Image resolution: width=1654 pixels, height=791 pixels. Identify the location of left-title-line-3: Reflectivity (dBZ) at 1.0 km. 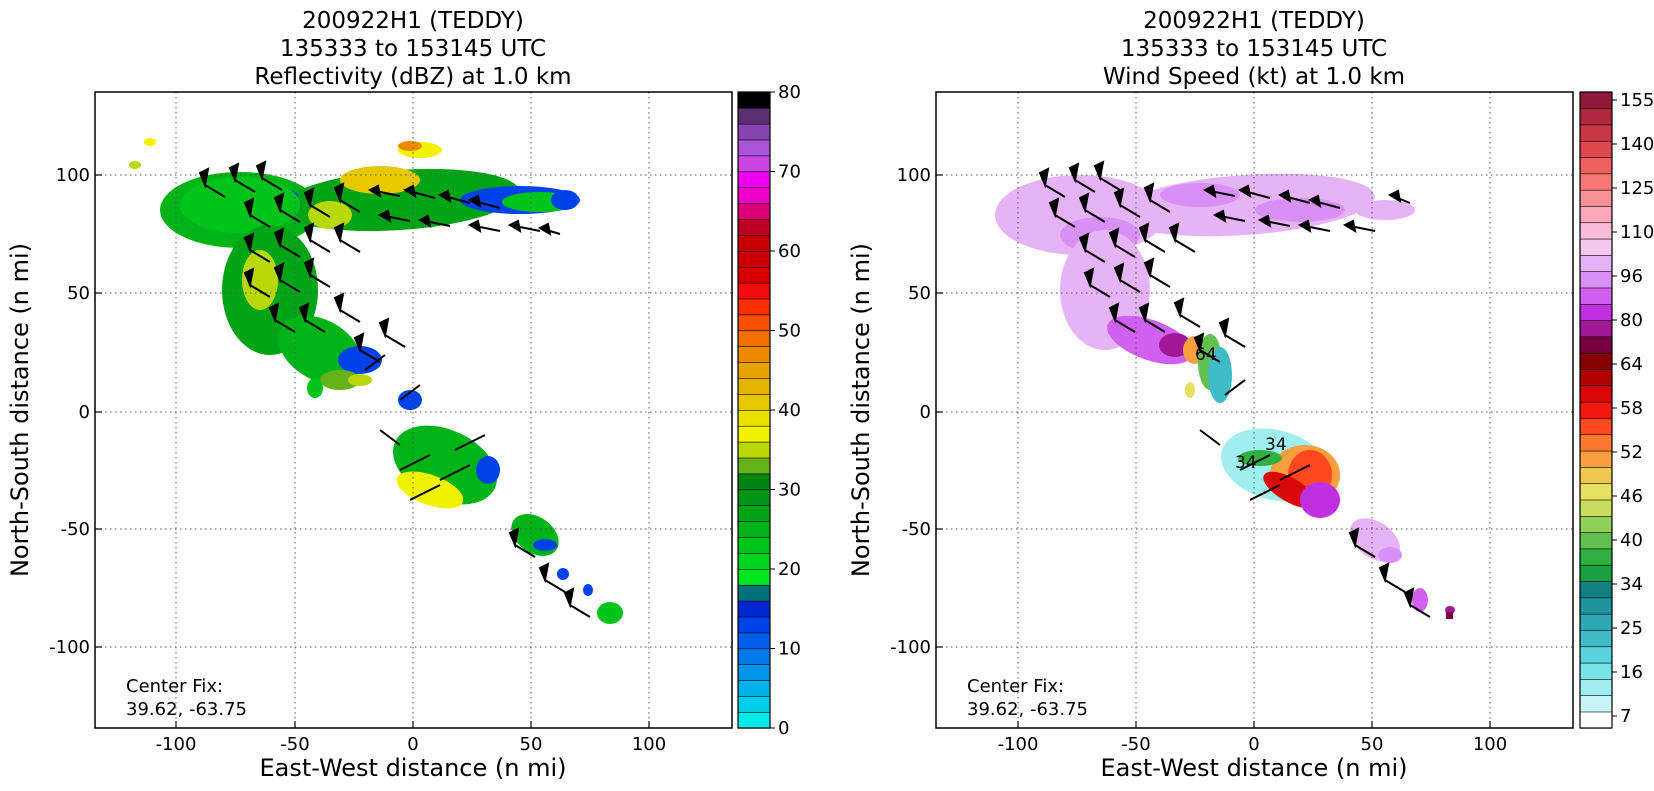
(412, 77).